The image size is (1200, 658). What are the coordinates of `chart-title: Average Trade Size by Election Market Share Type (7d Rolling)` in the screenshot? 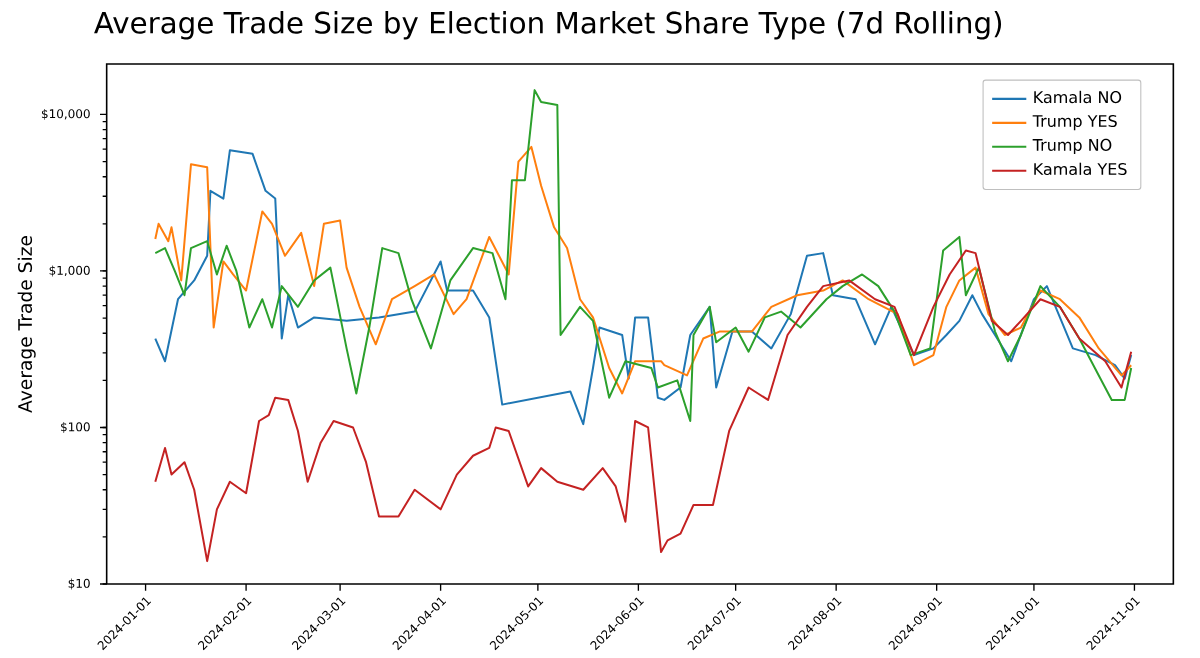 It's located at (548, 25).